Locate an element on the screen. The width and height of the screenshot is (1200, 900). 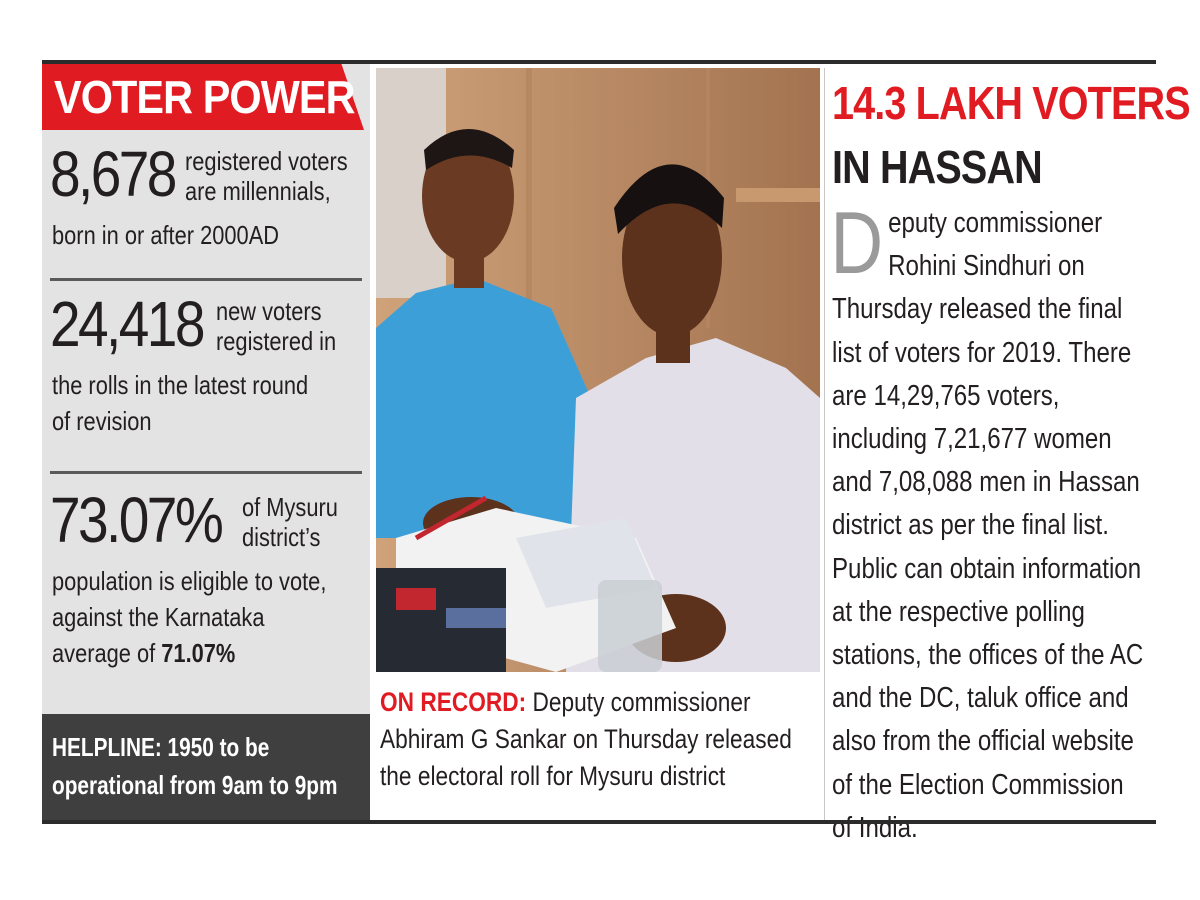
stat-figure: 24,418 is located at coordinates (127, 324).